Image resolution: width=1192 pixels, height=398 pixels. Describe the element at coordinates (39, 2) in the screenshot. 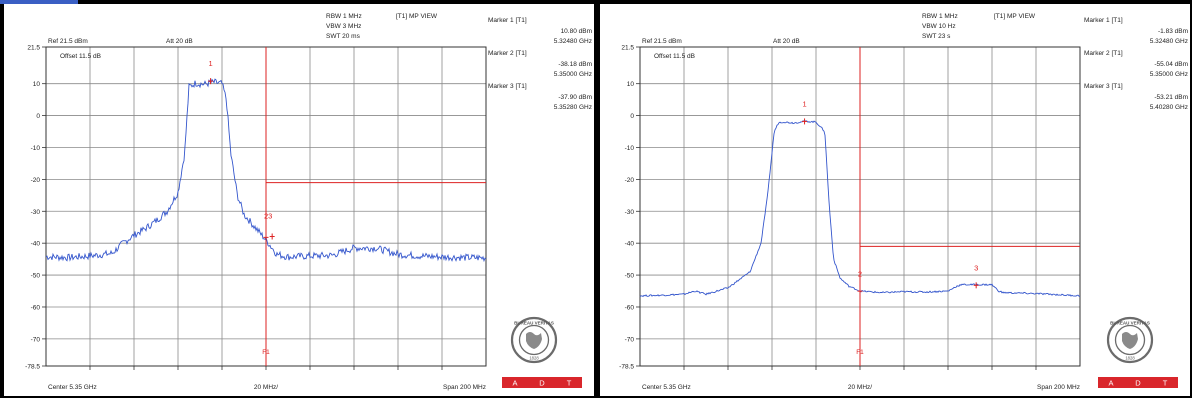

I see `corner-link` at that location.